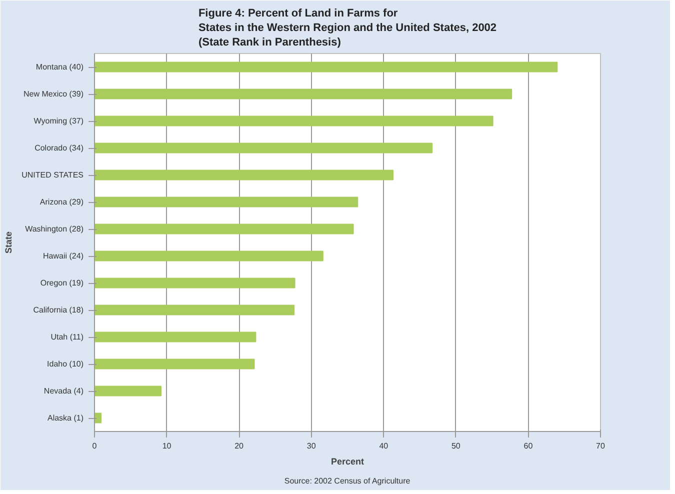  I want to click on x-tick-label: 40, so click(384, 446).